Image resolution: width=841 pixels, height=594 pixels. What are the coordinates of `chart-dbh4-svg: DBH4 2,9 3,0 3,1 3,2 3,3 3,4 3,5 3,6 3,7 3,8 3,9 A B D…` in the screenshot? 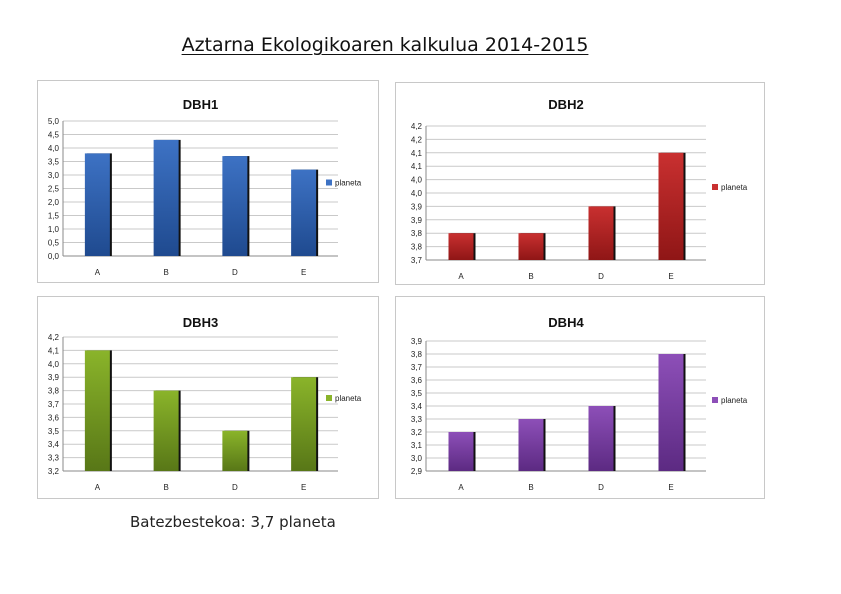 It's located at (579, 403).